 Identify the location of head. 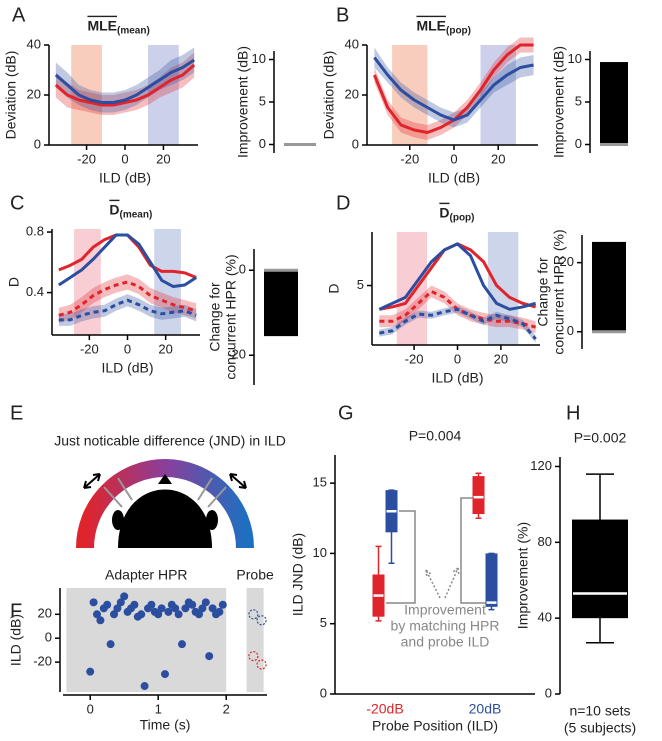
(165, 518).